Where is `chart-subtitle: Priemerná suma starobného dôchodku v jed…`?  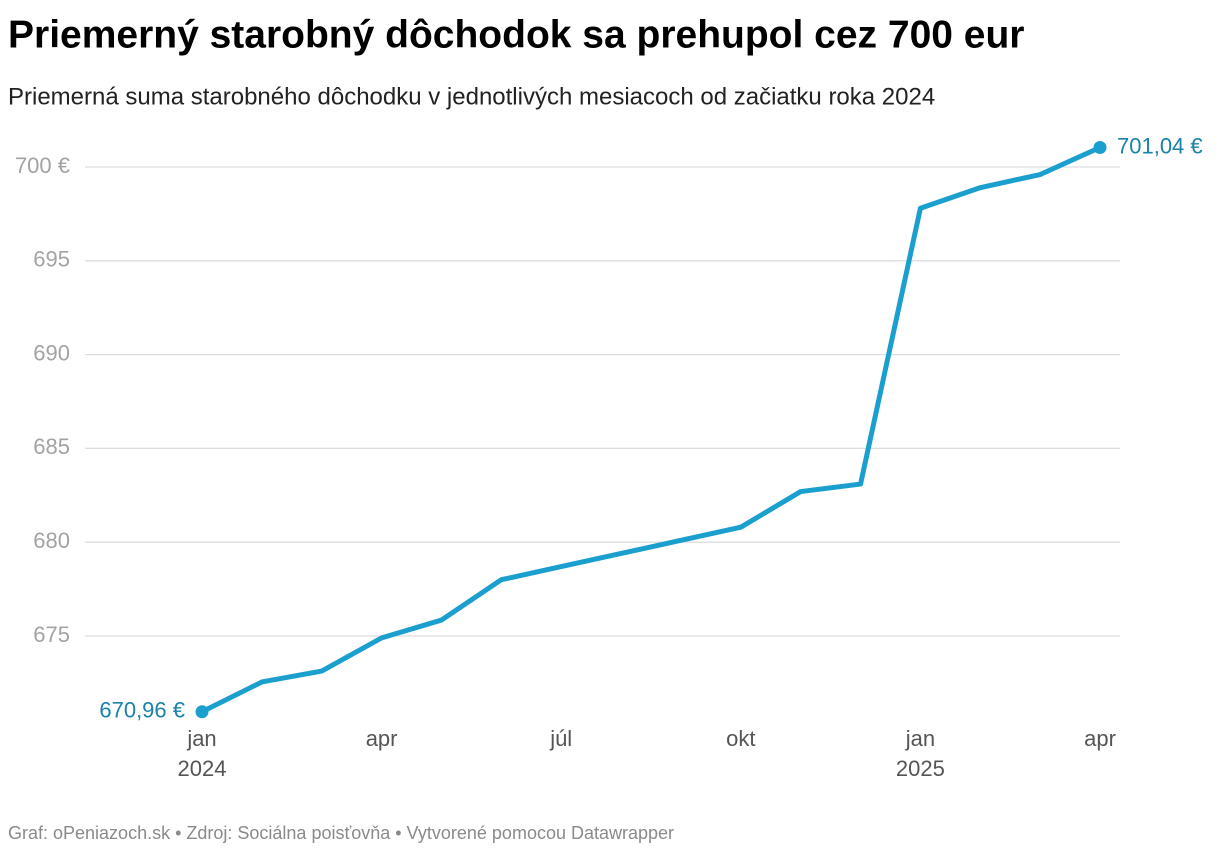
chart-subtitle: Priemerná suma starobného dôchodku v jed… is located at coordinates (471, 96).